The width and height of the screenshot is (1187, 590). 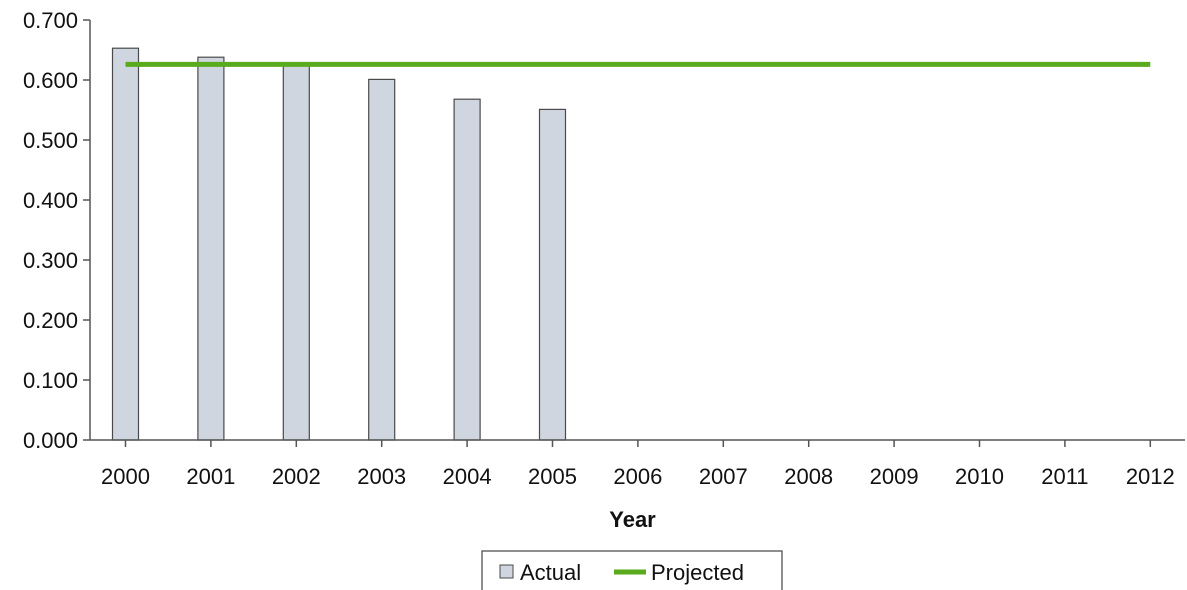 What do you see at coordinates (637, 476) in the screenshot?
I see `x-tick-label: 2006` at bounding box center [637, 476].